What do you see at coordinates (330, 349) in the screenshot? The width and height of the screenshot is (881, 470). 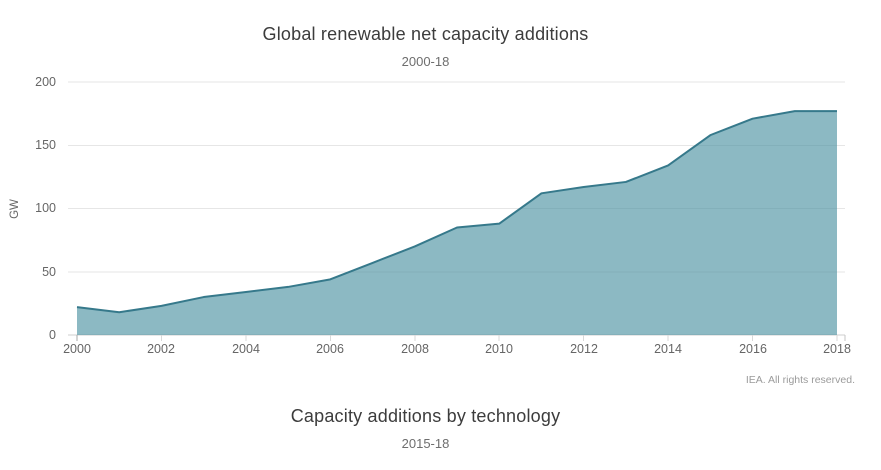 I see `x-tick-label: 2006` at bounding box center [330, 349].